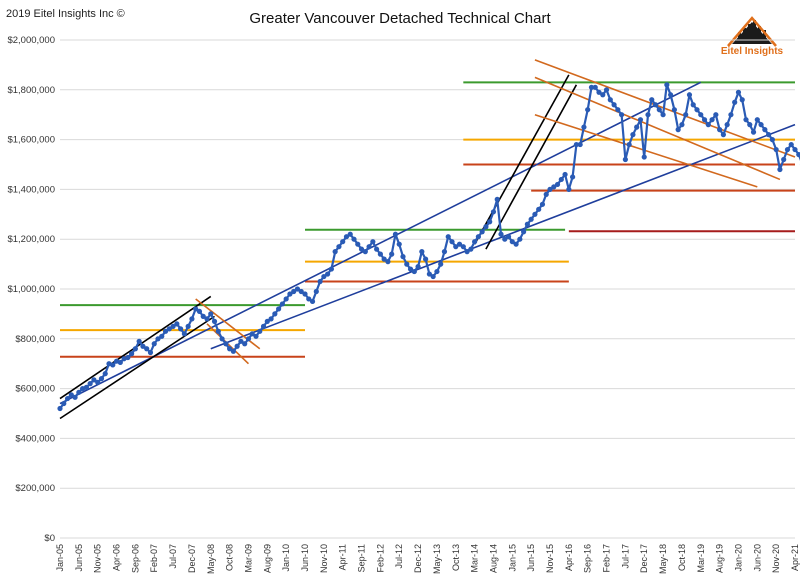 The width and height of the screenshot is (800, 585). What do you see at coordinates (752, 31) in the screenshot?
I see `skyline-icon` at bounding box center [752, 31].